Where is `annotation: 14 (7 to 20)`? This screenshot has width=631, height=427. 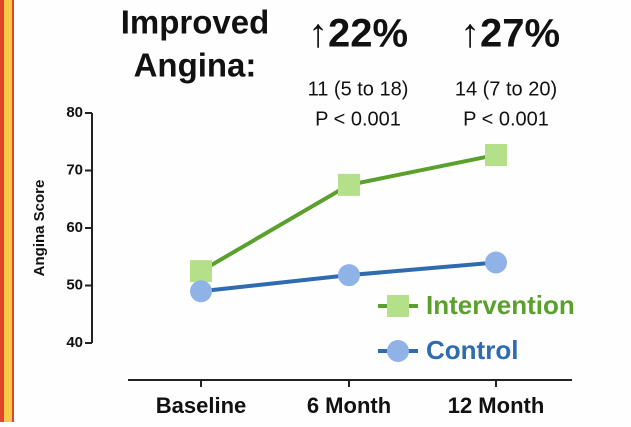 annotation: 14 (7 to 20) is located at coordinates (506, 89).